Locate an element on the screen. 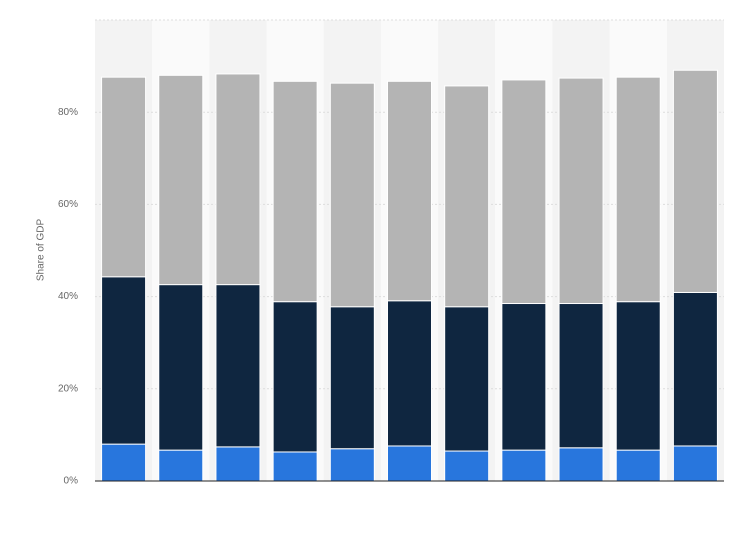 This screenshot has height=560, width=754. y-tick-label: 0% is located at coordinates (71, 481).